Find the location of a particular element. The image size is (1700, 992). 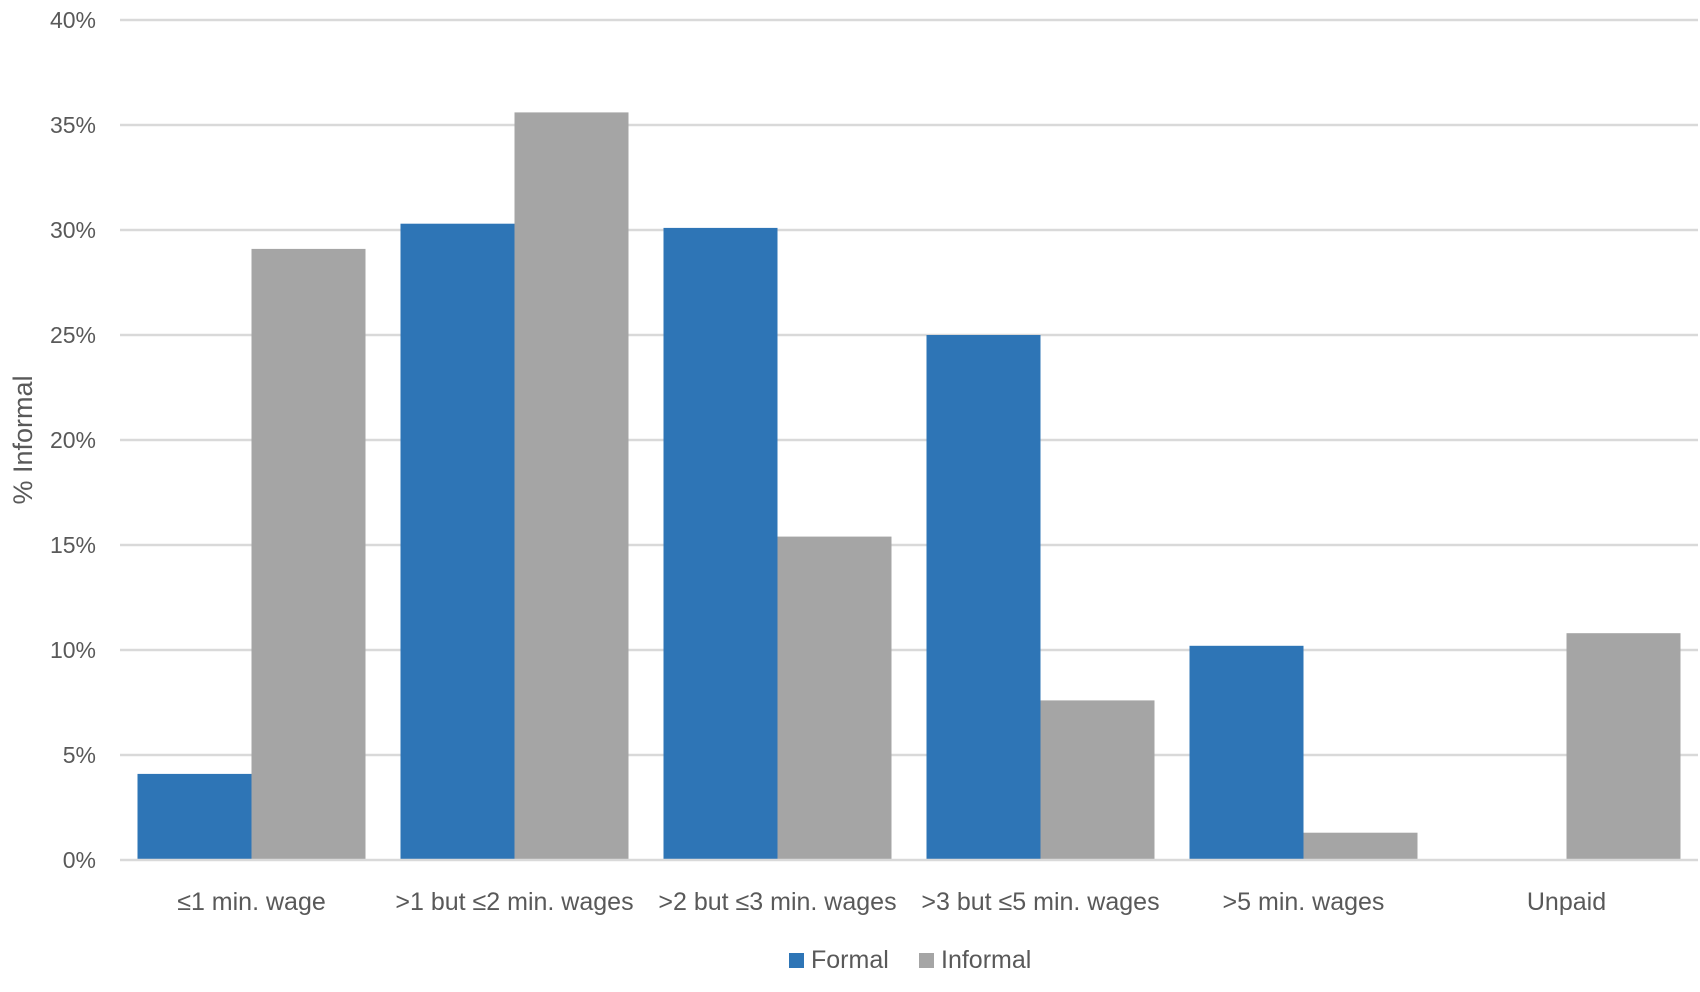

x-tick-label: >5 min. wages is located at coordinates (1304, 902).